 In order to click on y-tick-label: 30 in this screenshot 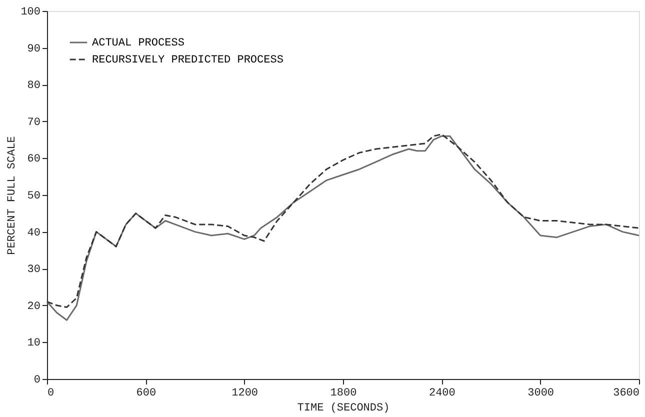, I will do `click(33, 270)`.